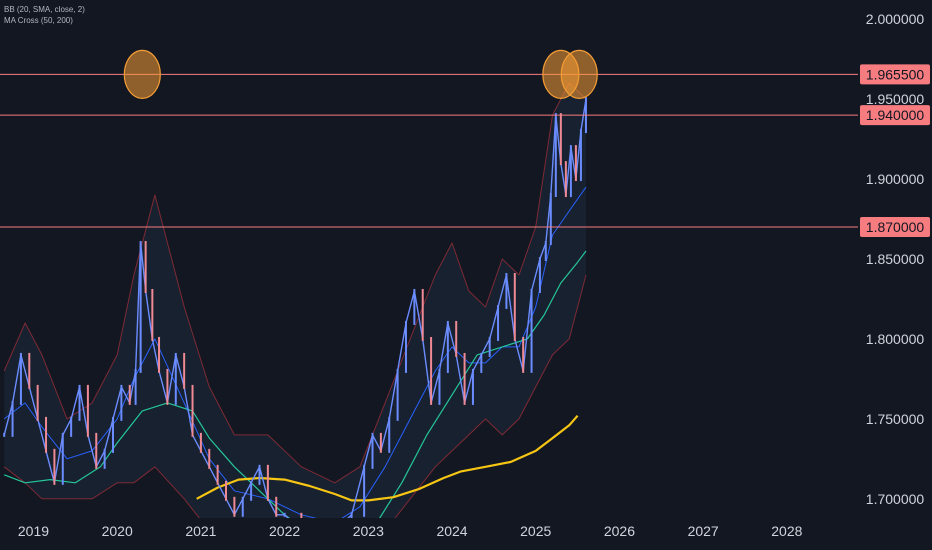 This screenshot has width=932, height=550. Describe the element at coordinates (703, 531) in the screenshot. I see `x-tick-label: 2027` at that location.